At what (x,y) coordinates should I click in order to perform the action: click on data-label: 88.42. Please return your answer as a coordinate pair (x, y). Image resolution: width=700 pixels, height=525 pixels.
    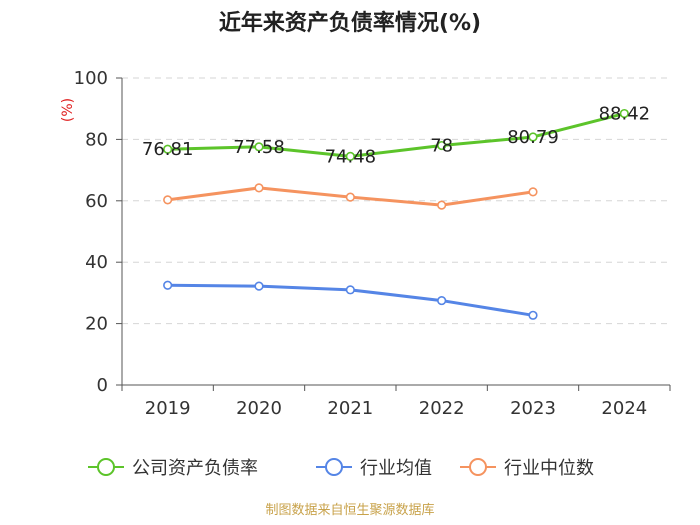
    Looking at the image, I should click on (625, 114).